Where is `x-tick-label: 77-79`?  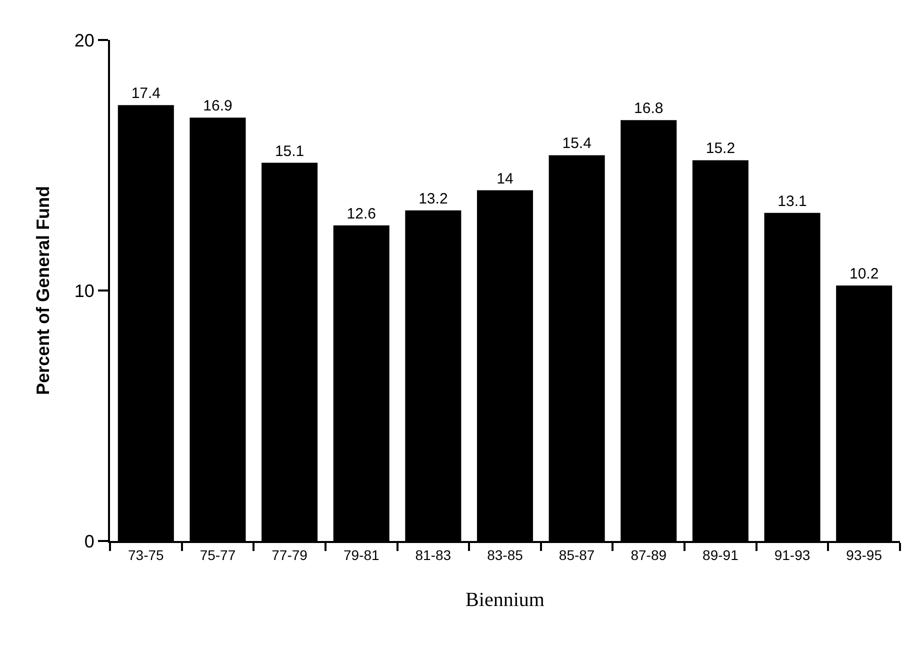
x-tick-label: 77-79 is located at coordinates (290, 554).